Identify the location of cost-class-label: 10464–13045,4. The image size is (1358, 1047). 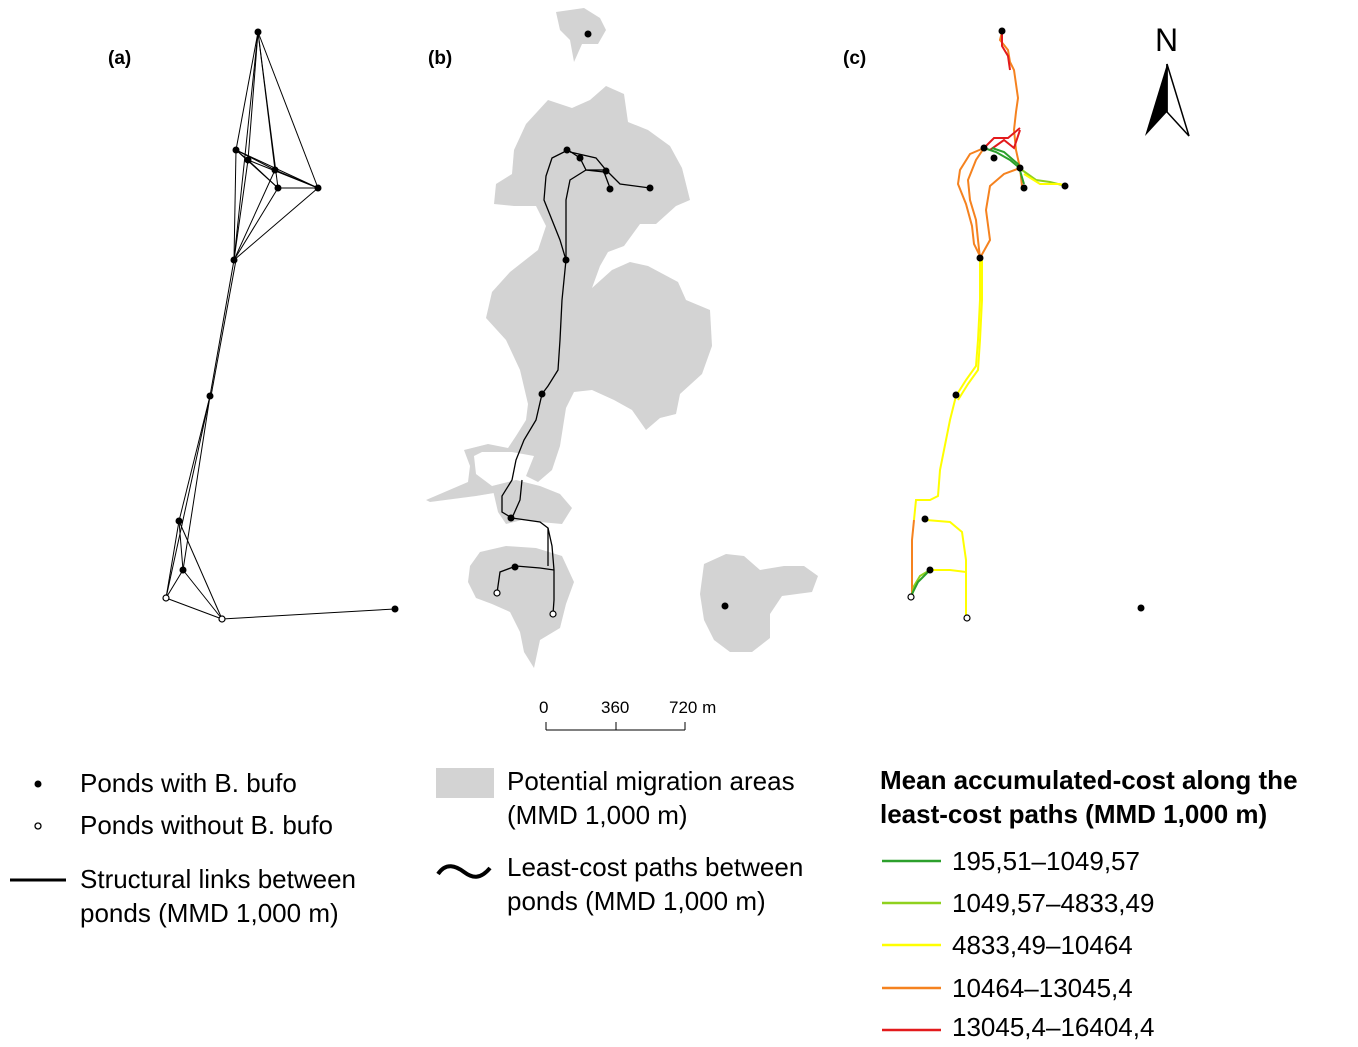
(1042, 988).